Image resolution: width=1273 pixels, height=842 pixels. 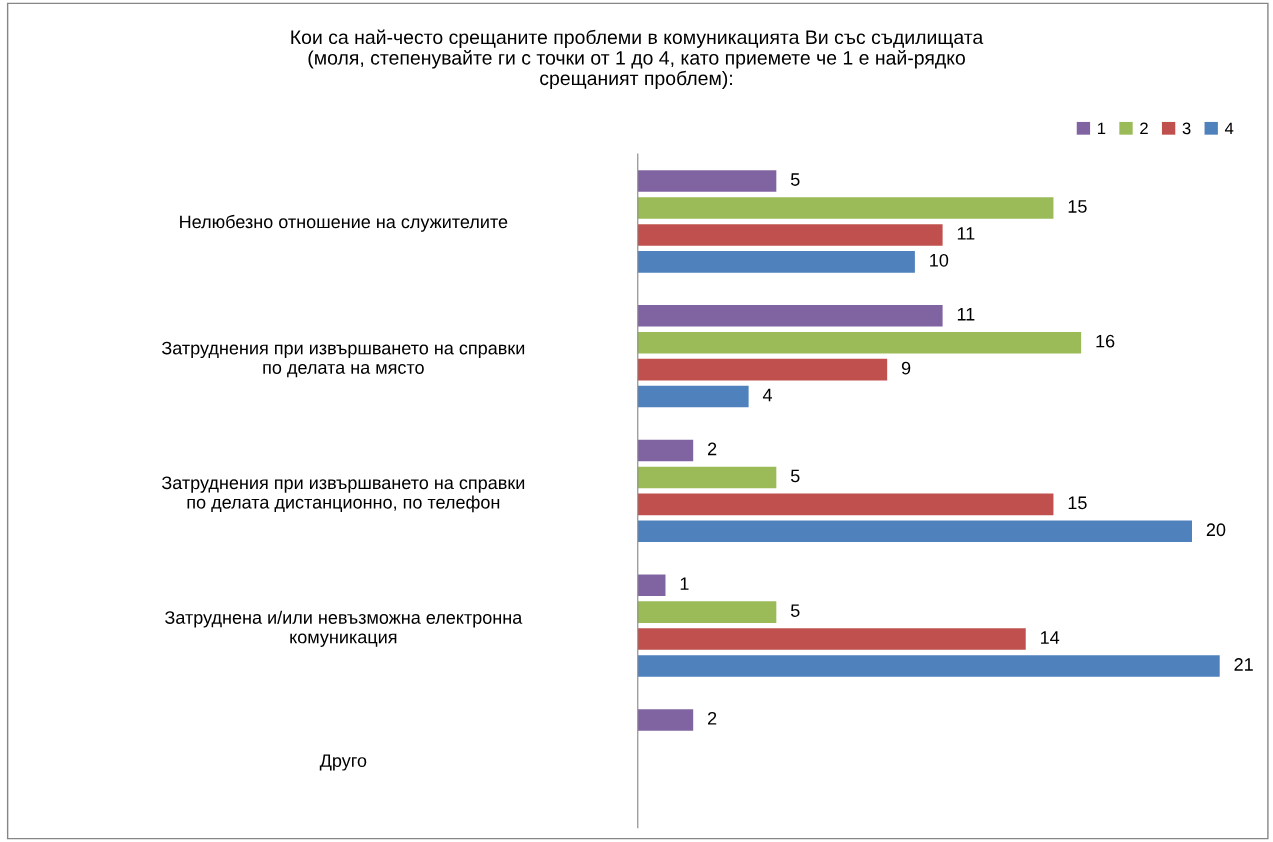 What do you see at coordinates (1144, 128) in the screenshot?
I see `legend-label: 2` at bounding box center [1144, 128].